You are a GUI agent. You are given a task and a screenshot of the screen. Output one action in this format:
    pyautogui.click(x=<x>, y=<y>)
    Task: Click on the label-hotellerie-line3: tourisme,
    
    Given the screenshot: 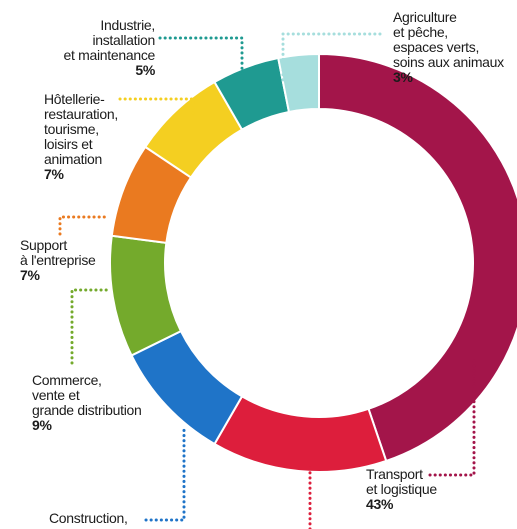 What is the action you would take?
    pyautogui.click(x=71, y=129)
    